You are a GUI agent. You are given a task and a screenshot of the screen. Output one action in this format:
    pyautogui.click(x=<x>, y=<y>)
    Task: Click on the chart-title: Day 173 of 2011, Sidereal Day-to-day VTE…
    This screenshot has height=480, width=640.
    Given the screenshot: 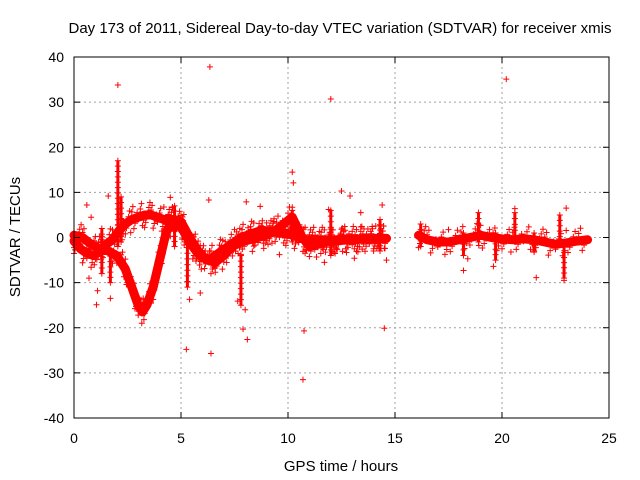 What is the action you would take?
    pyautogui.click(x=340, y=28)
    